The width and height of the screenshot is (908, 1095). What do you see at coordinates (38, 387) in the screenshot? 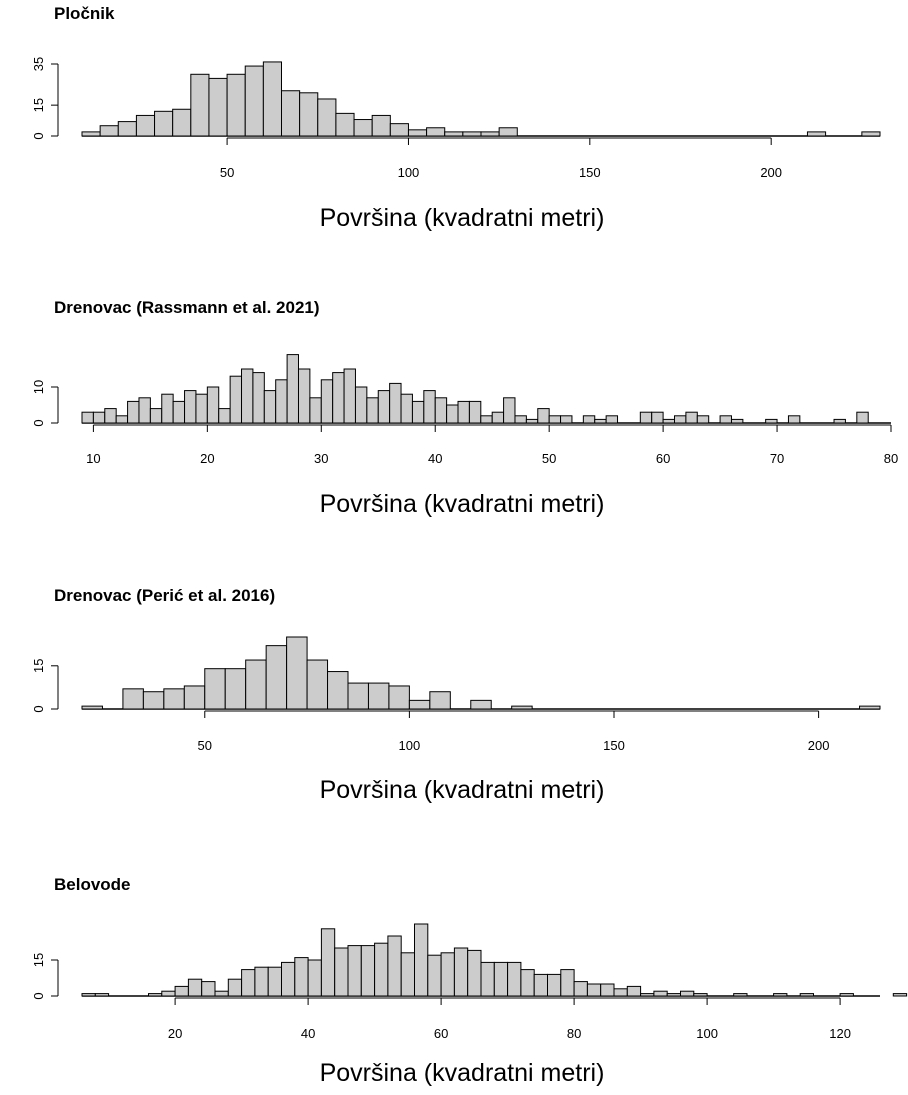
I see `y-tick-label: 10` at bounding box center [38, 387].